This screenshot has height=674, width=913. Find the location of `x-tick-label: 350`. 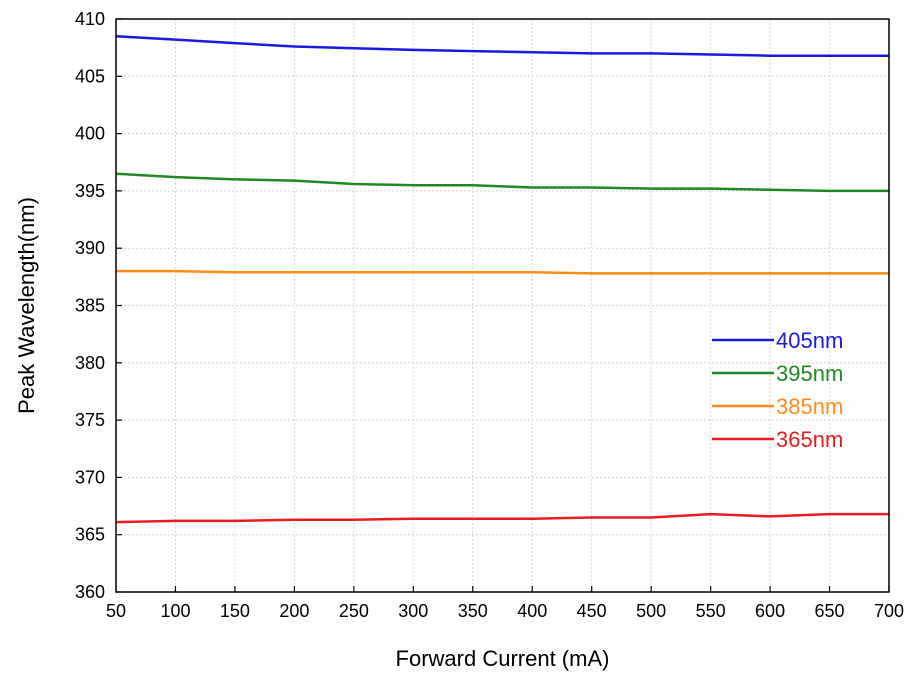

x-tick-label: 350 is located at coordinates (473, 611).